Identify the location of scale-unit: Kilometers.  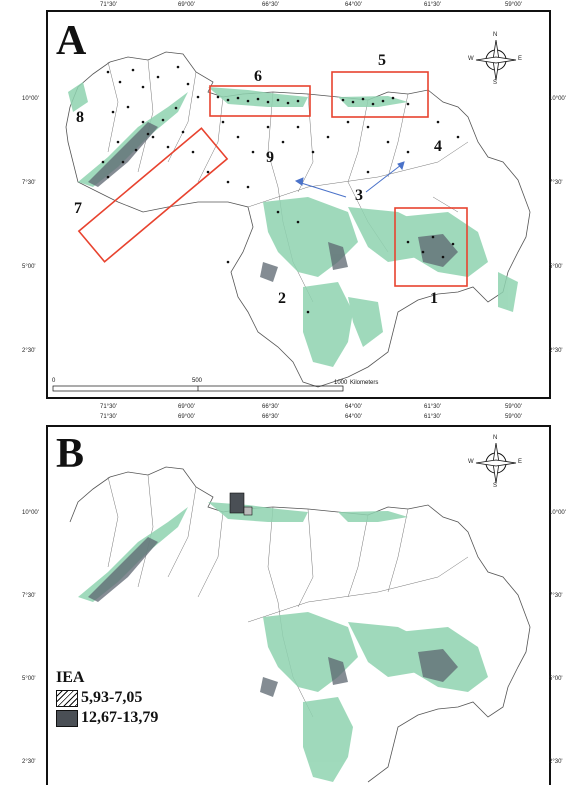
(364, 383).